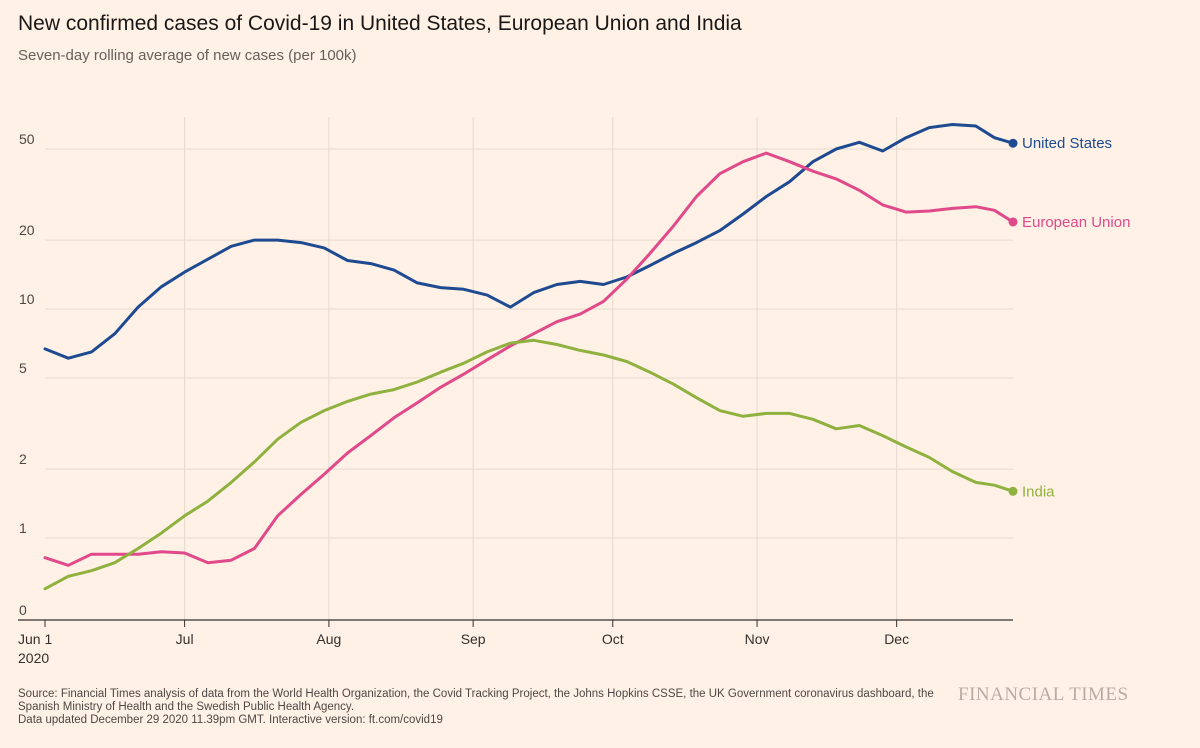  What do you see at coordinates (35, 639) in the screenshot?
I see `x-tick-label: Jun 1` at bounding box center [35, 639].